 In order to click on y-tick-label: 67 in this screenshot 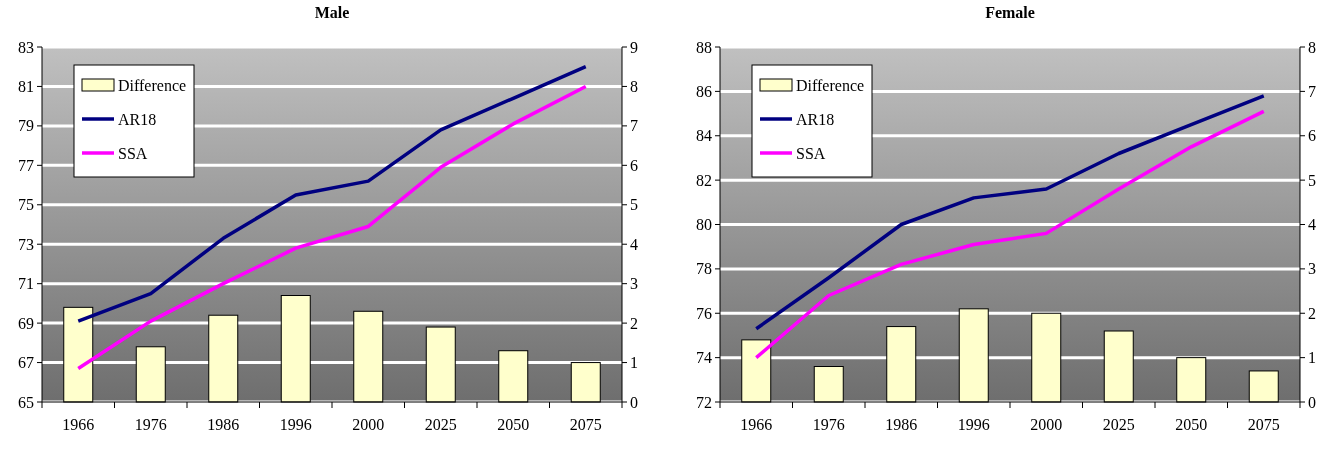, I will do `click(26, 363)`.